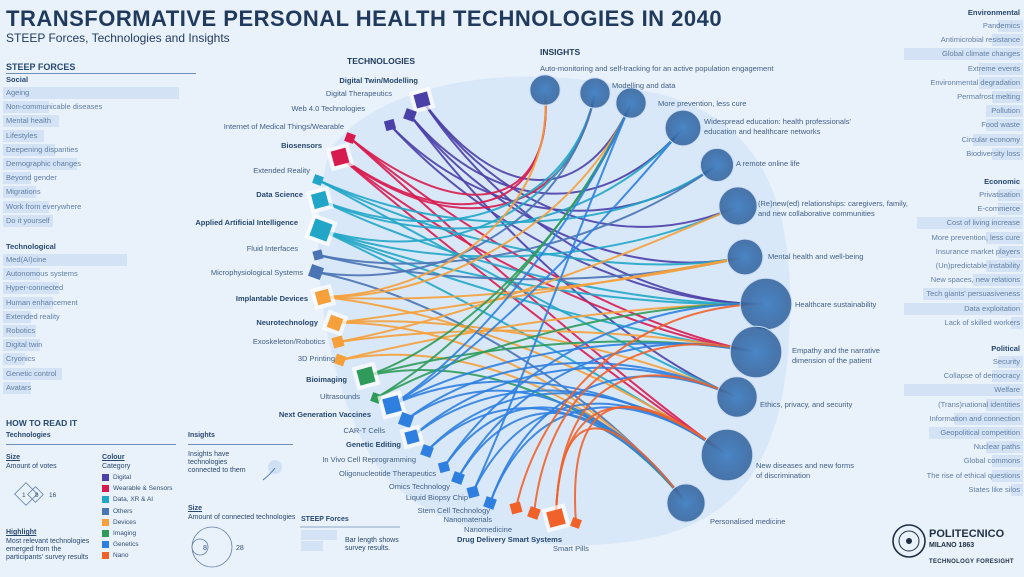 Image resolution: width=1024 pixels, height=577 pixels. I want to click on technology-label: Oligonucleotide Therapeutics, so click(387, 473).